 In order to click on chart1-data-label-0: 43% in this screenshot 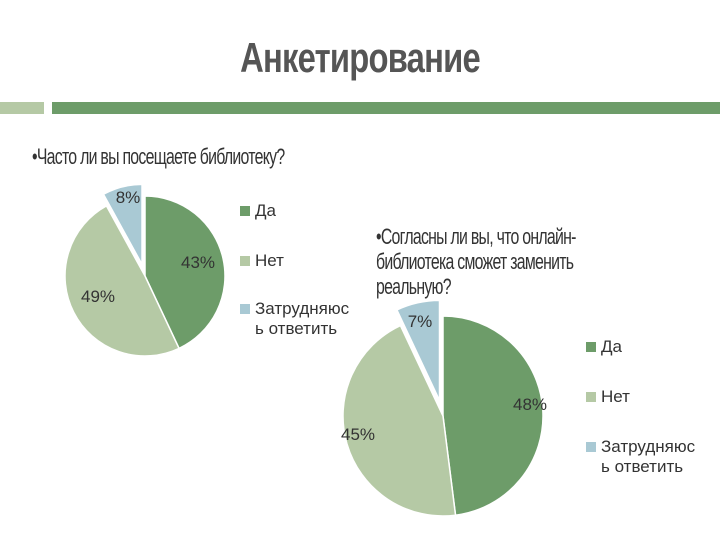, I will do `click(198, 262)`.